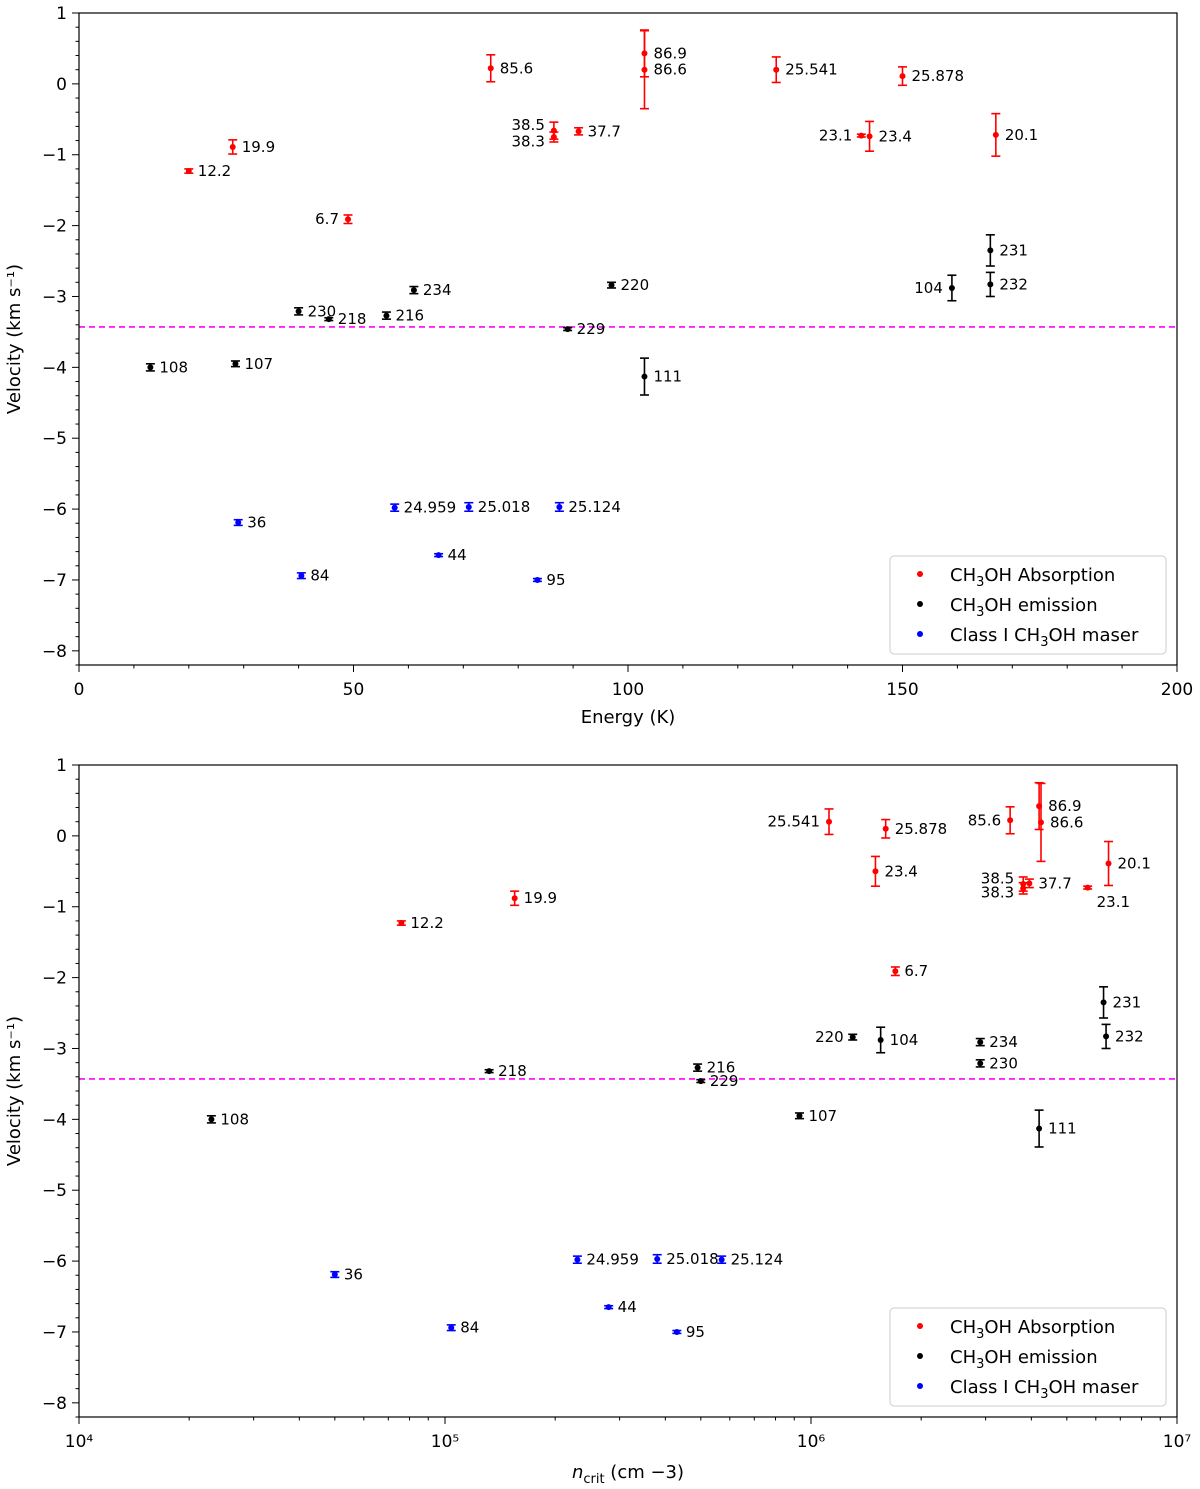 This screenshot has height=1489, width=1200. What do you see at coordinates (354, 690) in the screenshot?
I see `x-tick-label: 50` at bounding box center [354, 690].